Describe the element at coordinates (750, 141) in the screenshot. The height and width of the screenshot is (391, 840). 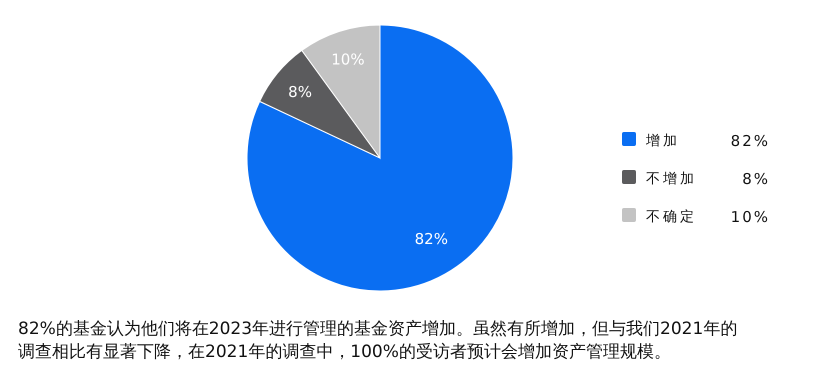
I see `text: 82%` at that location.